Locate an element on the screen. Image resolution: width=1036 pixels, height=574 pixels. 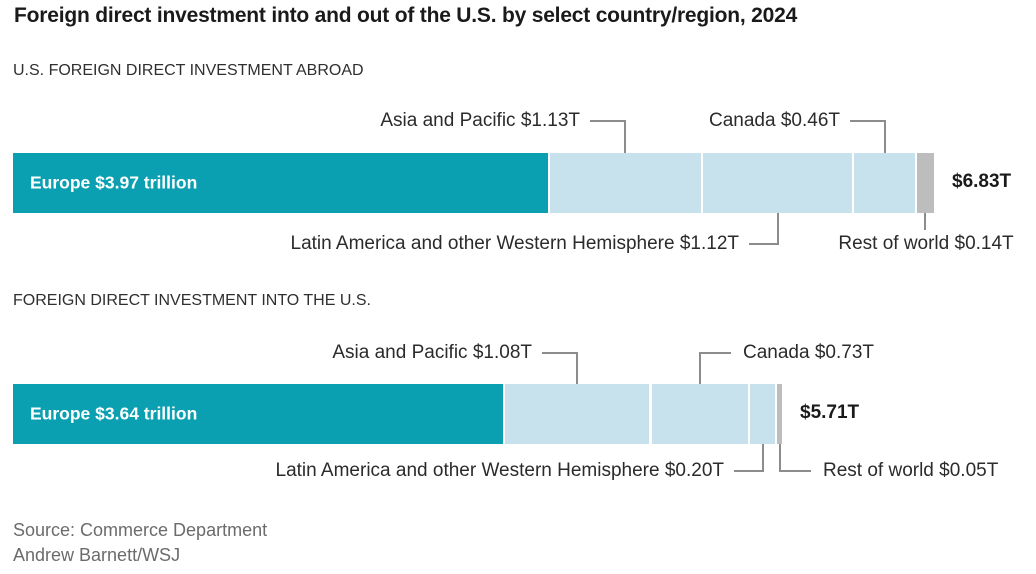
bar-segment-europe: Europe $3.64 trillion is located at coordinates (258, 414).